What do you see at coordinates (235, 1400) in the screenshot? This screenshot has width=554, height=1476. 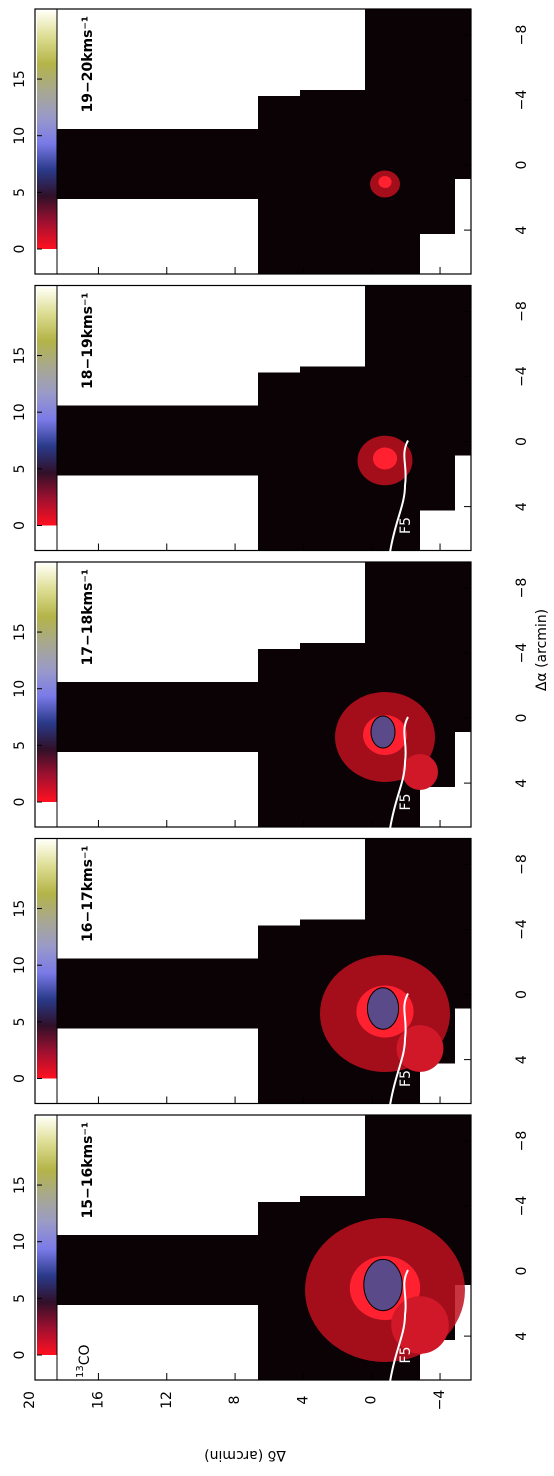 I see `y-tick-label: 8` at bounding box center [235, 1400].